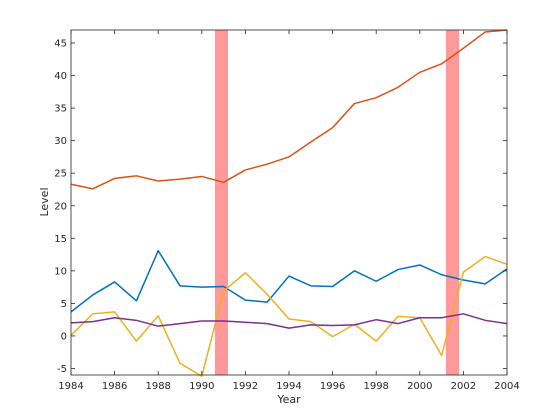 This screenshot has height=420, width=560. What do you see at coordinates (157, 386) in the screenshot?
I see `x-tick-label-1988: 1988` at bounding box center [157, 386].